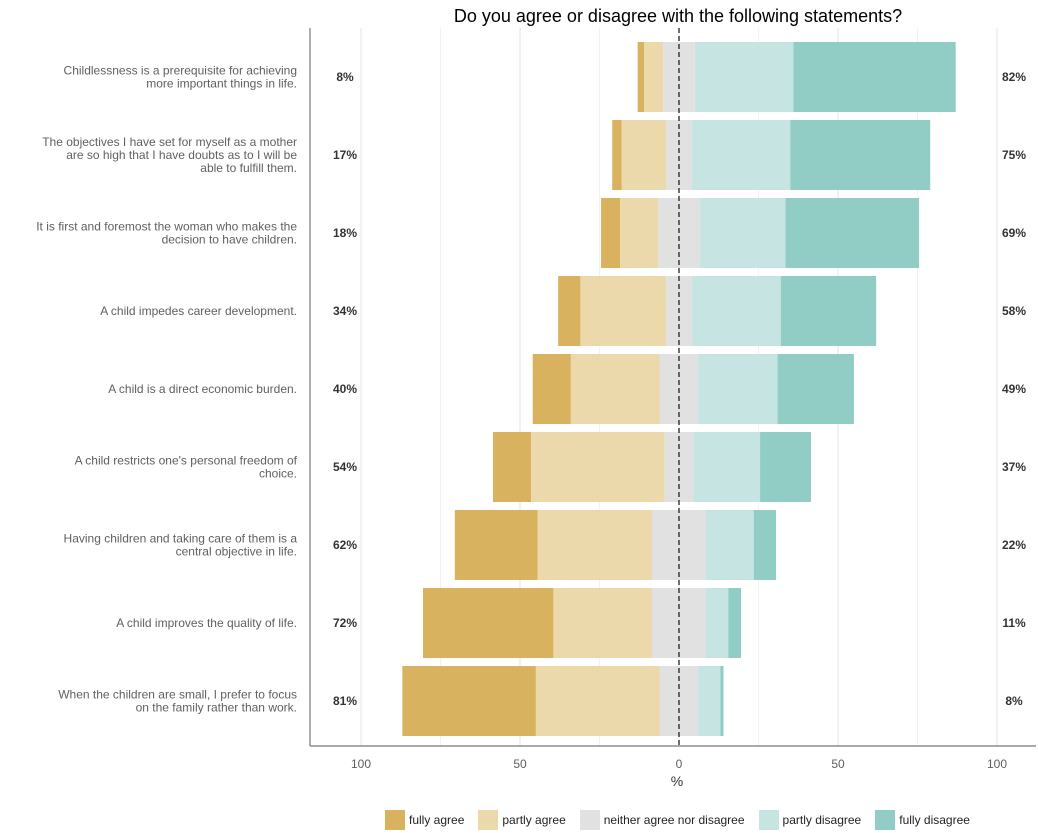  I want to click on agree-percent-label: 72%, so click(345, 623).